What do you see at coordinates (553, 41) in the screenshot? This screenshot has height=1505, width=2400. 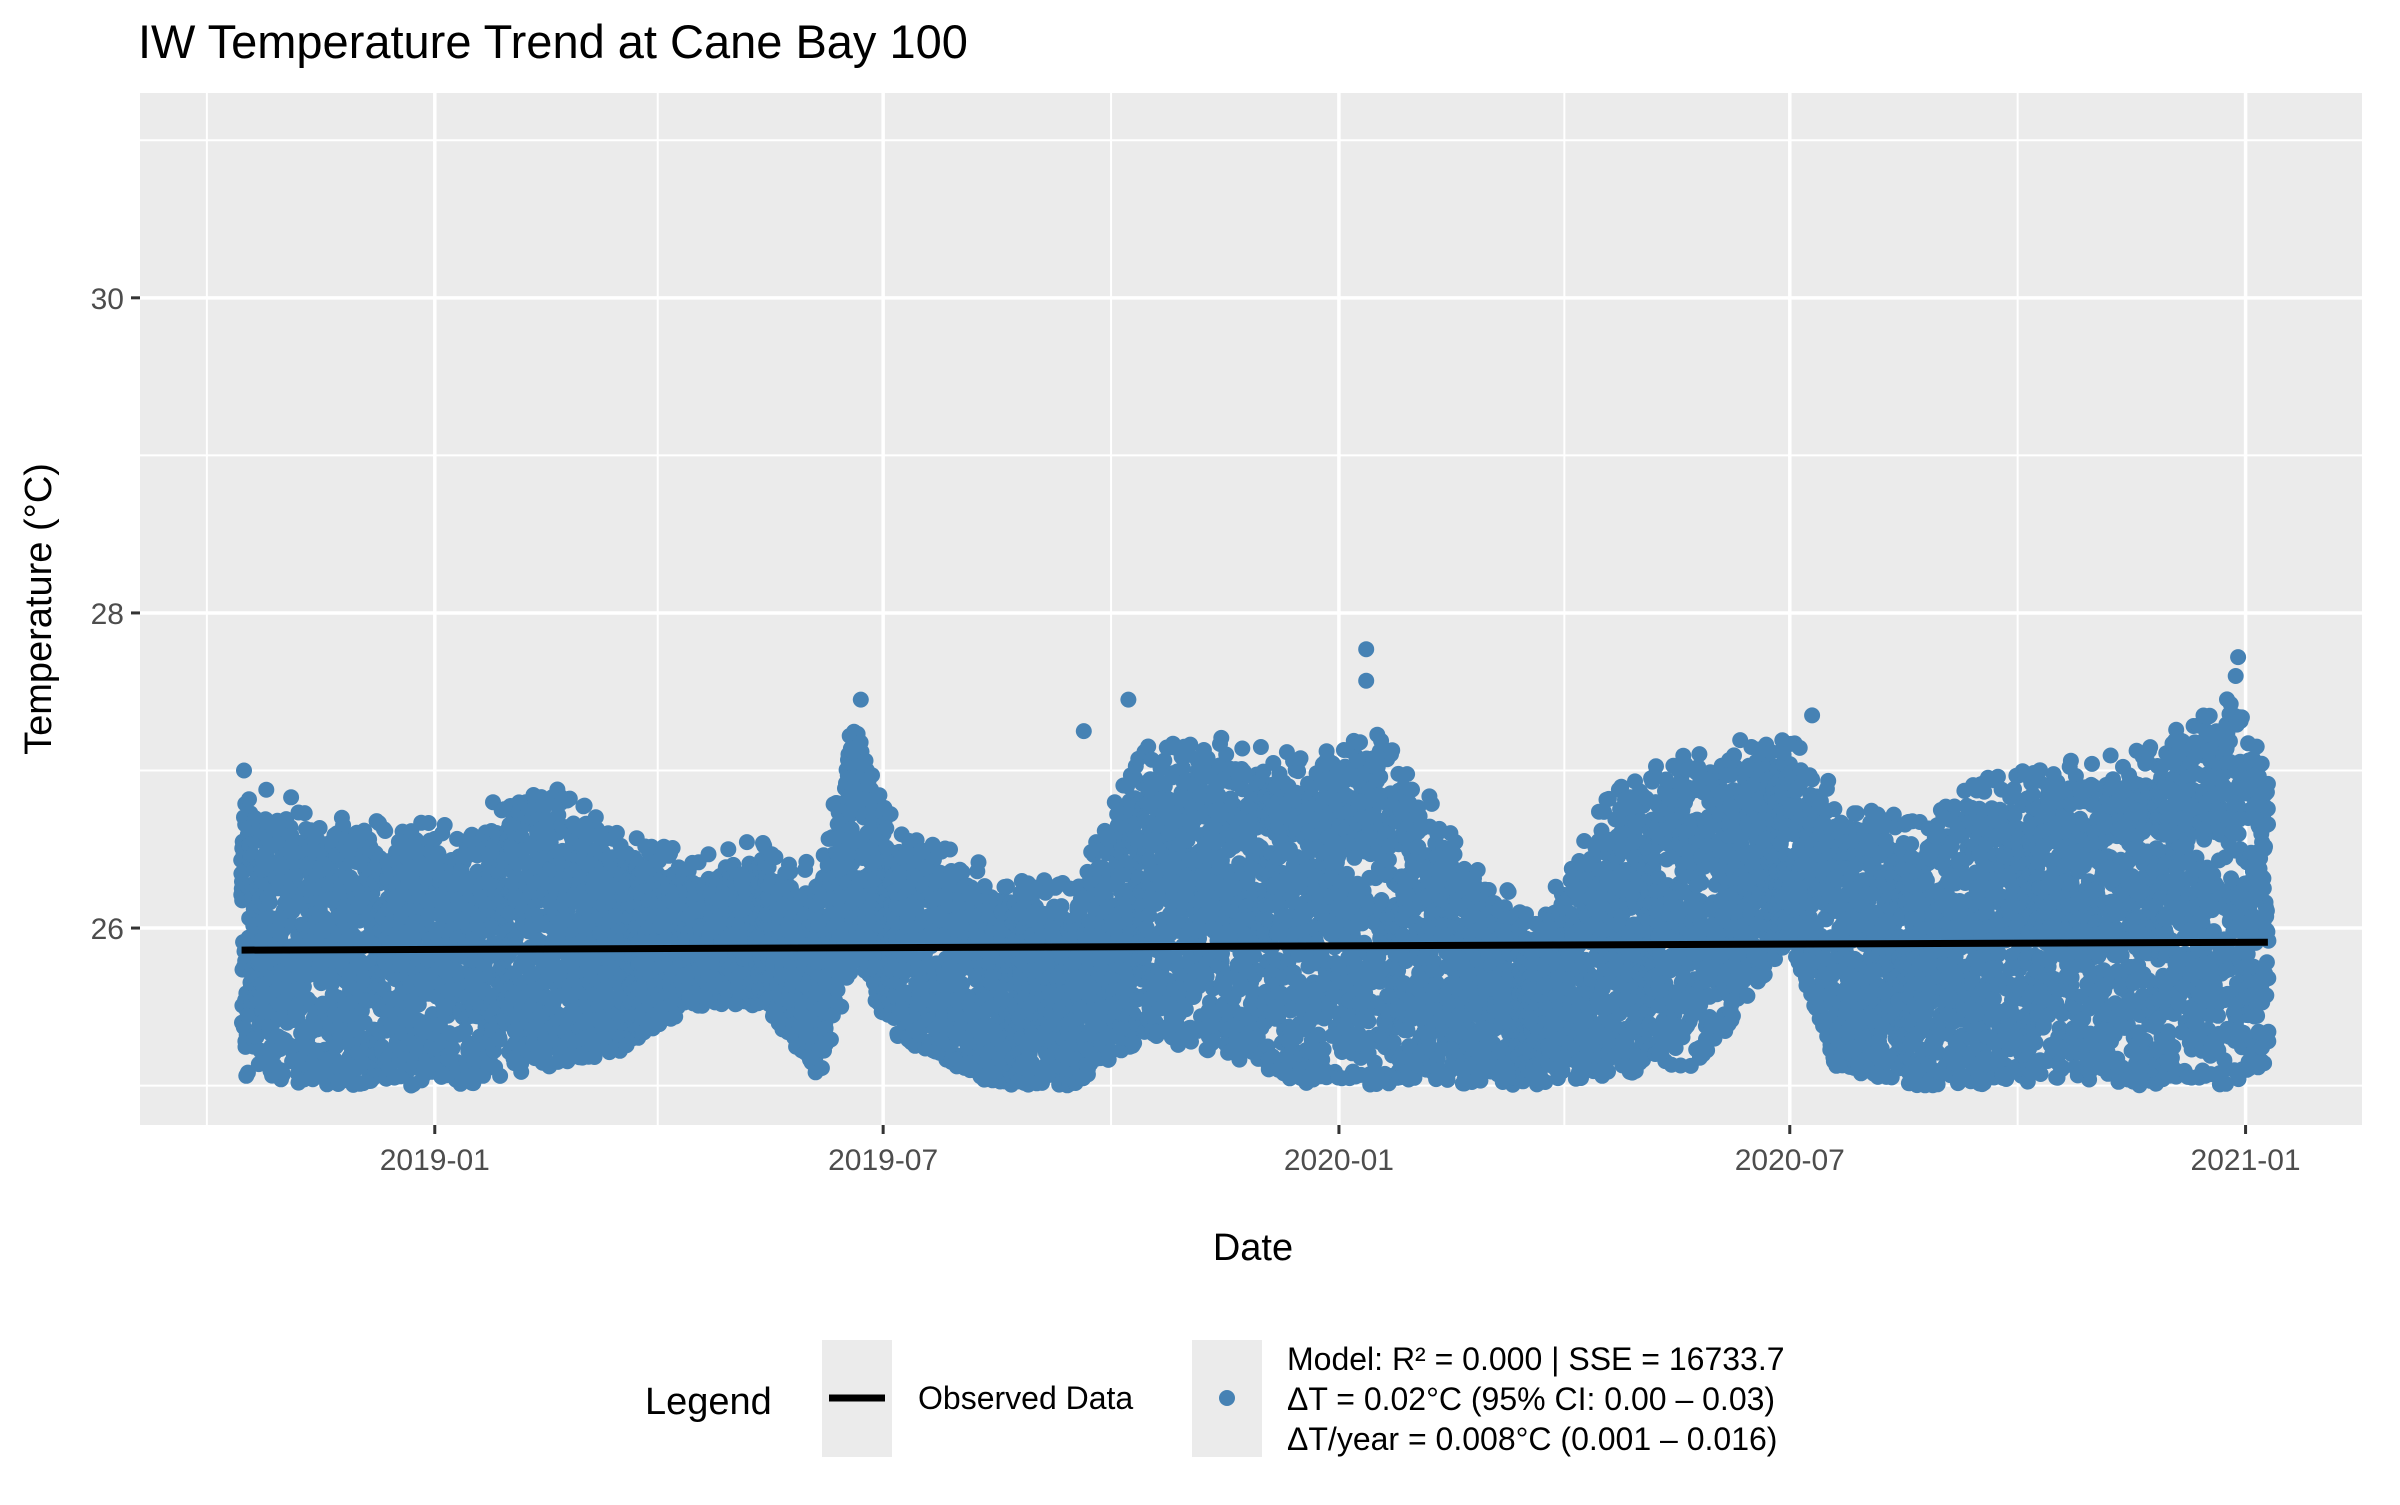 I see `chart-title: IW Temperature Trend at Cane Bay 100` at bounding box center [553, 41].